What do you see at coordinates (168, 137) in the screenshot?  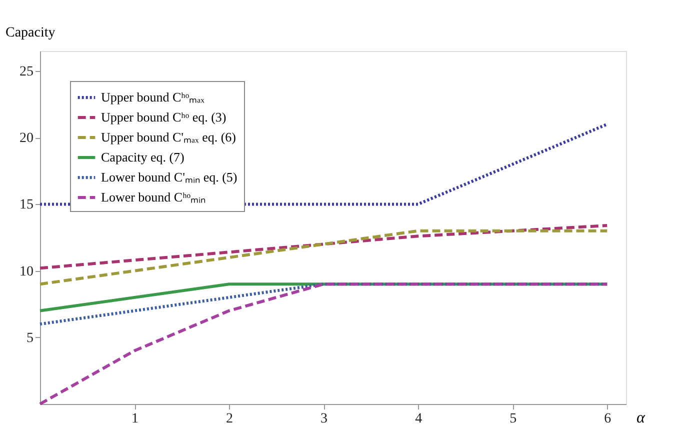 I see `legend-label: Upper bound C'ₘₐₓ eq. (6)` at bounding box center [168, 137].